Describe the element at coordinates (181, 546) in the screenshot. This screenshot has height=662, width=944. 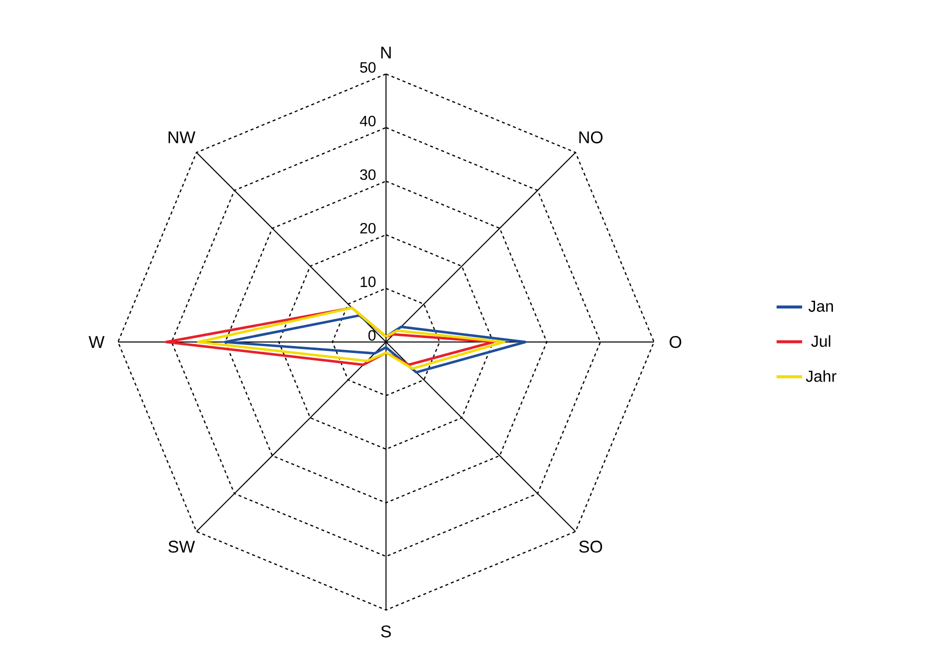
I see `spoke-label: SW` at that location.